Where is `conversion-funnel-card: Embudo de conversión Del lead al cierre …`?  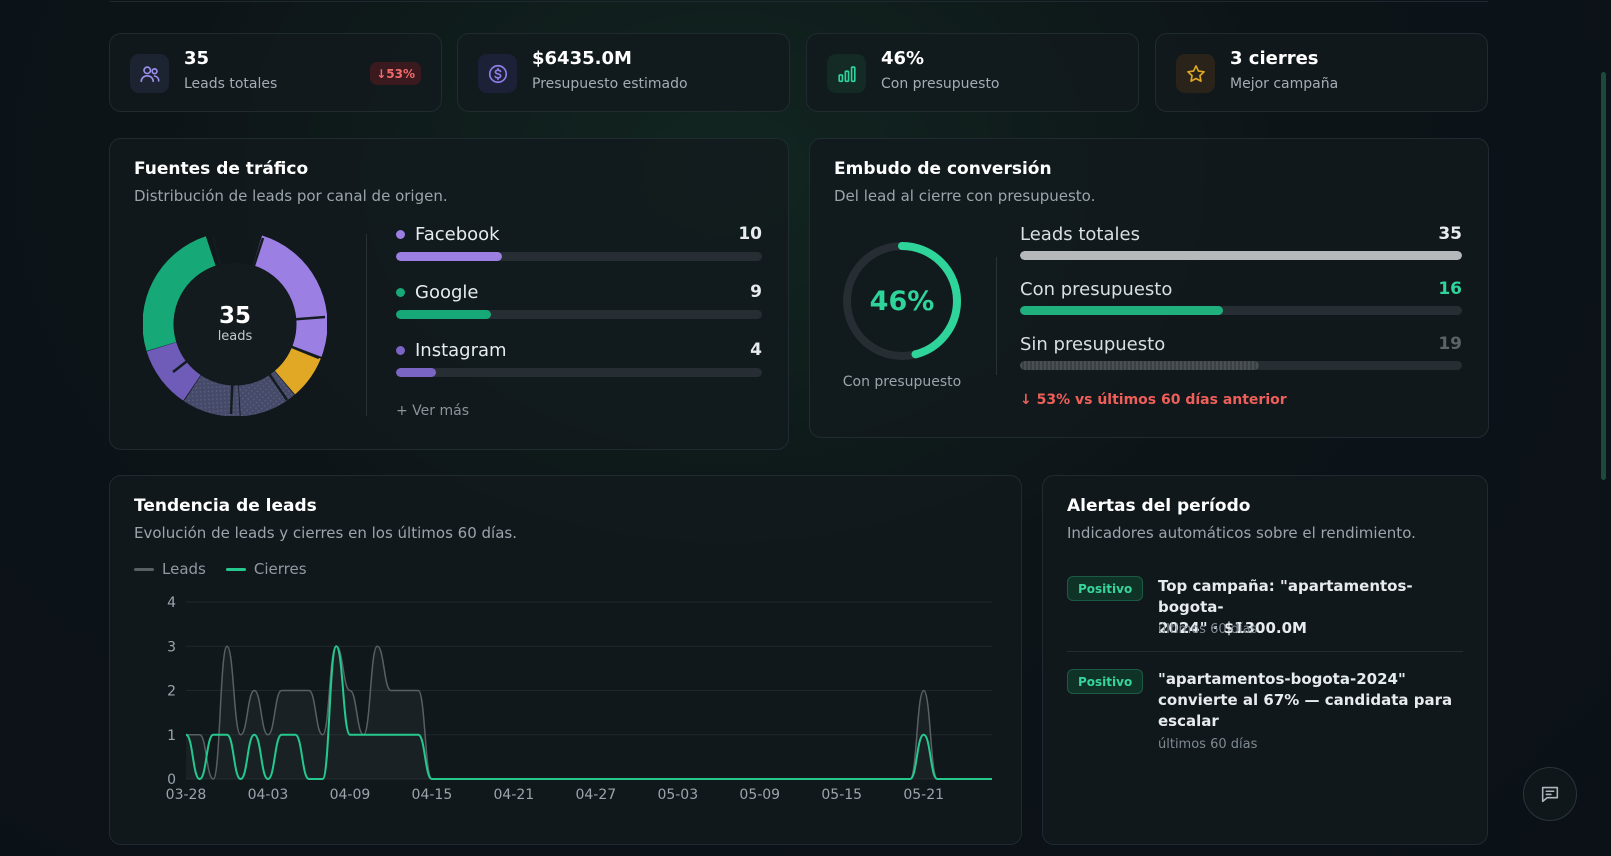 conversion-funnel-card: Embudo de conversión Del lead al cierre … is located at coordinates (1149, 288).